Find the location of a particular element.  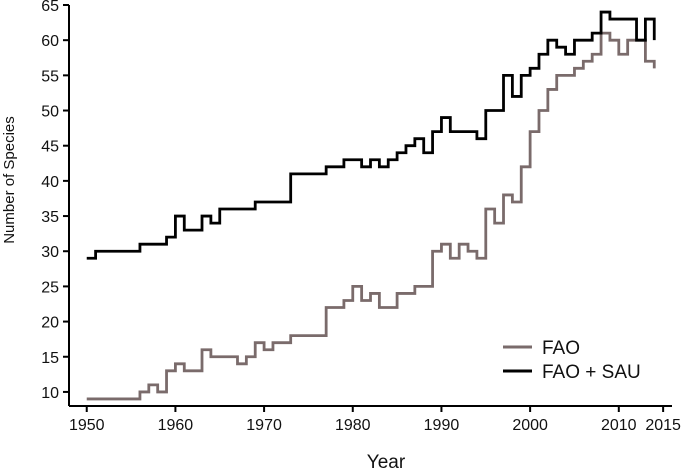

y-tick-label: 20 is located at coordinates (50, 323).